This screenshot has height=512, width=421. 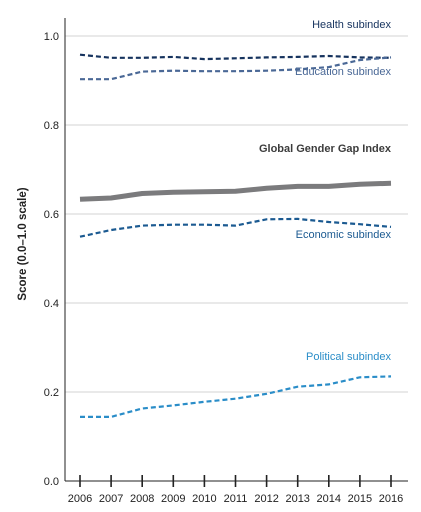 What do you see at coordinates (51, 393) in the screenshot?
I see `y-tick-label: 0.2` at bounding box center [51, 393].